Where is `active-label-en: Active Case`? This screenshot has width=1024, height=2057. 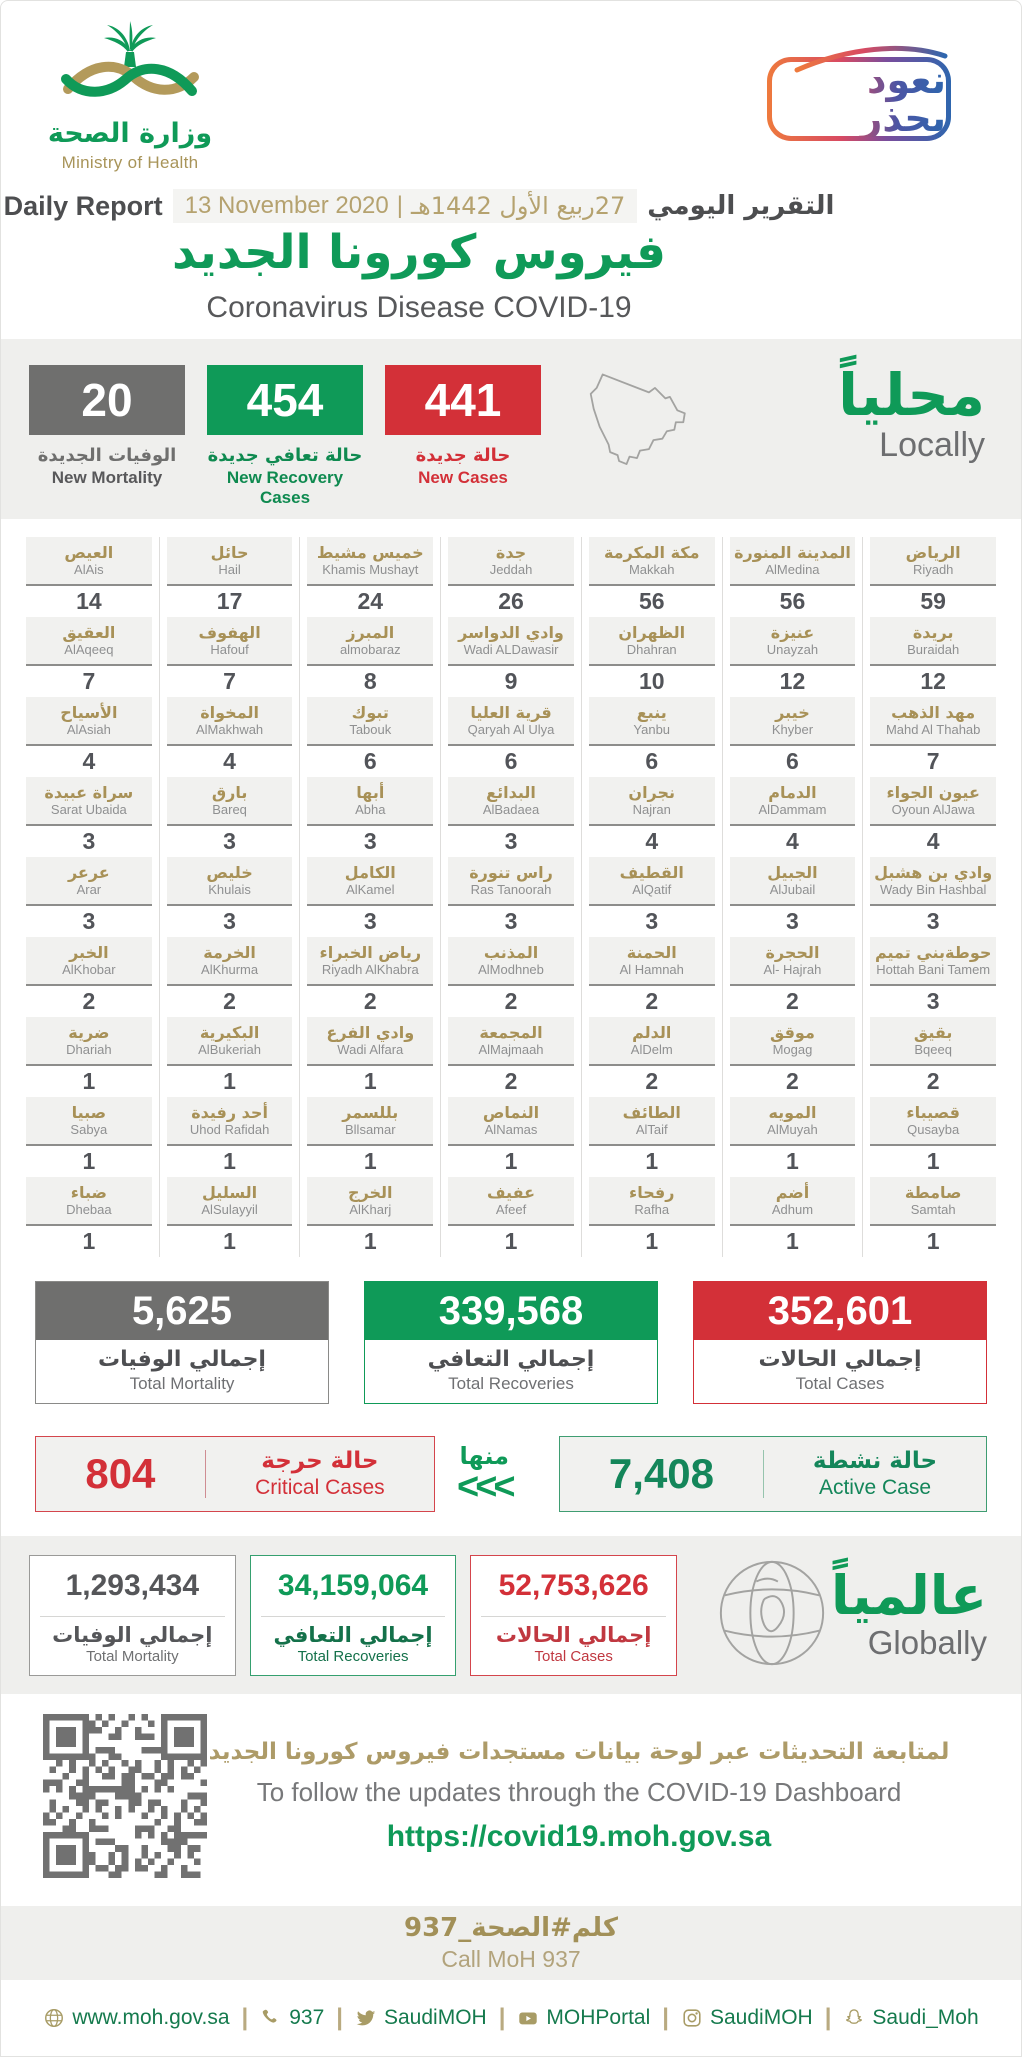 active-label-en: Active Case is located at coordinates (874, 1487).